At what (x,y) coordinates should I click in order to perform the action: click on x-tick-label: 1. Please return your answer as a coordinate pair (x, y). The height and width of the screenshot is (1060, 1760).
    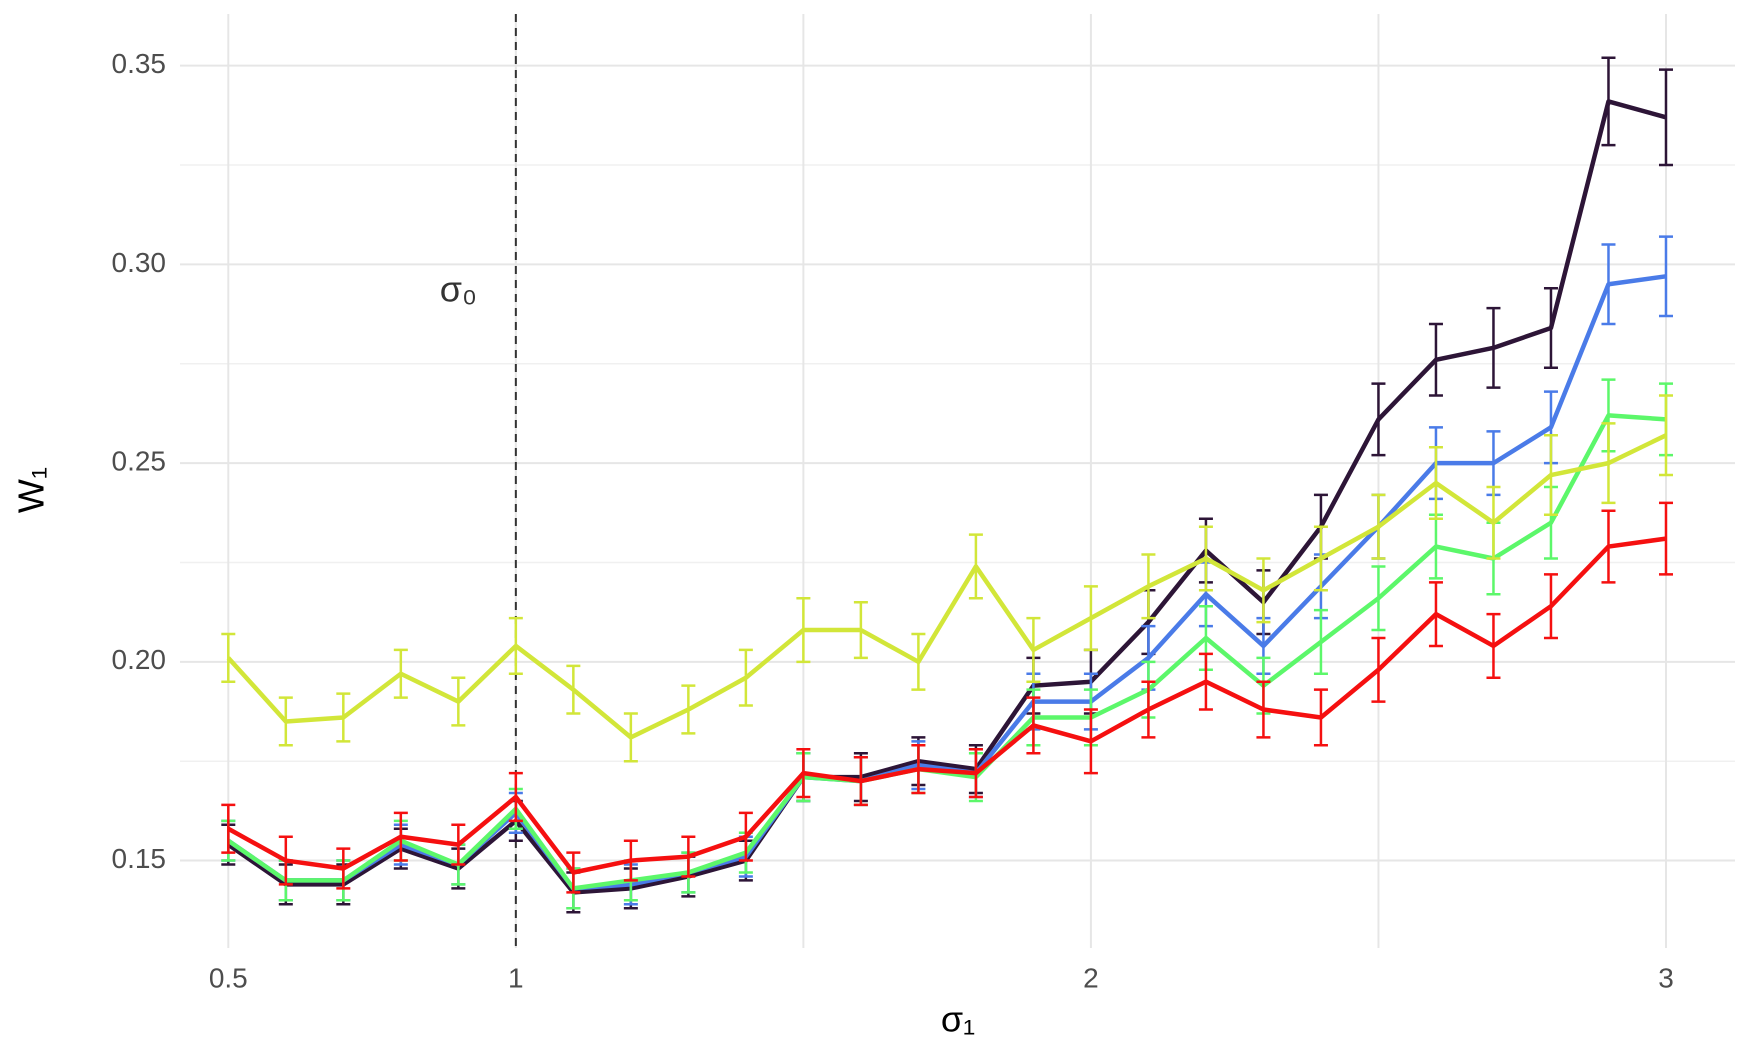
    Looking at the image, I should click on (516, 977).